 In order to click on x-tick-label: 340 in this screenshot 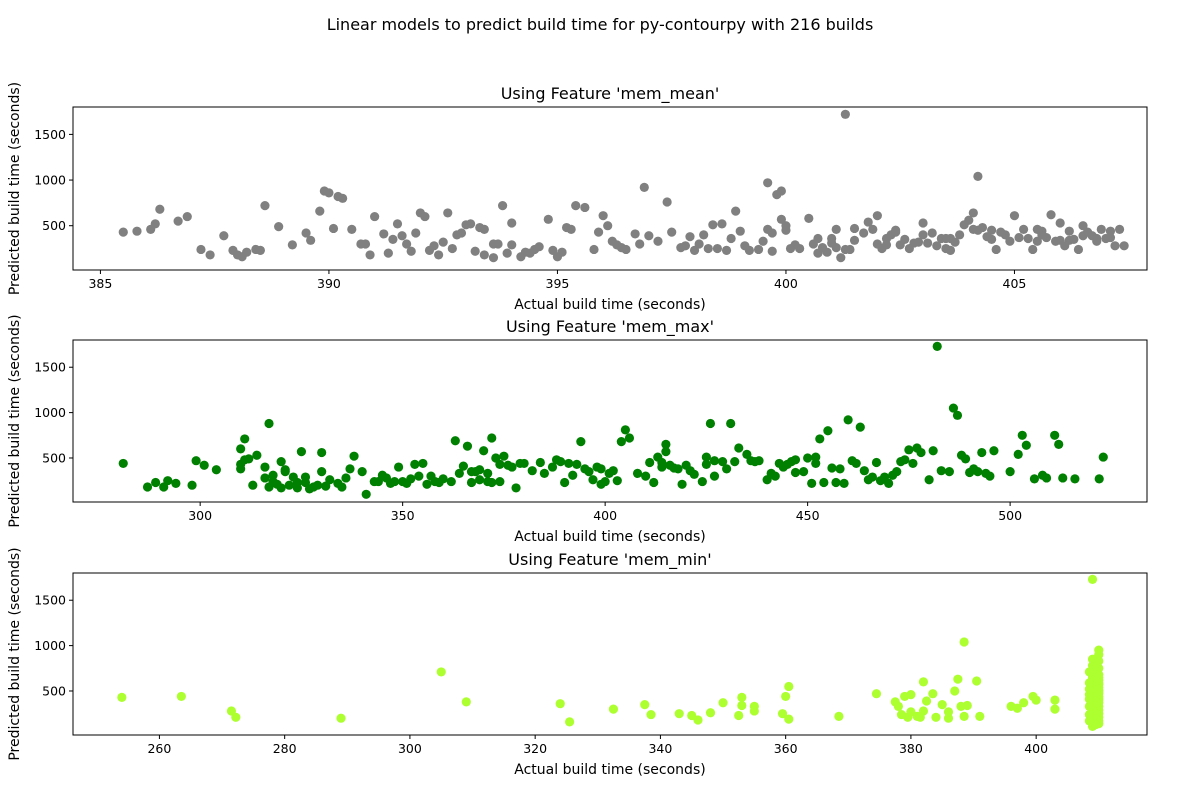, I will do `click(660, 748)`.